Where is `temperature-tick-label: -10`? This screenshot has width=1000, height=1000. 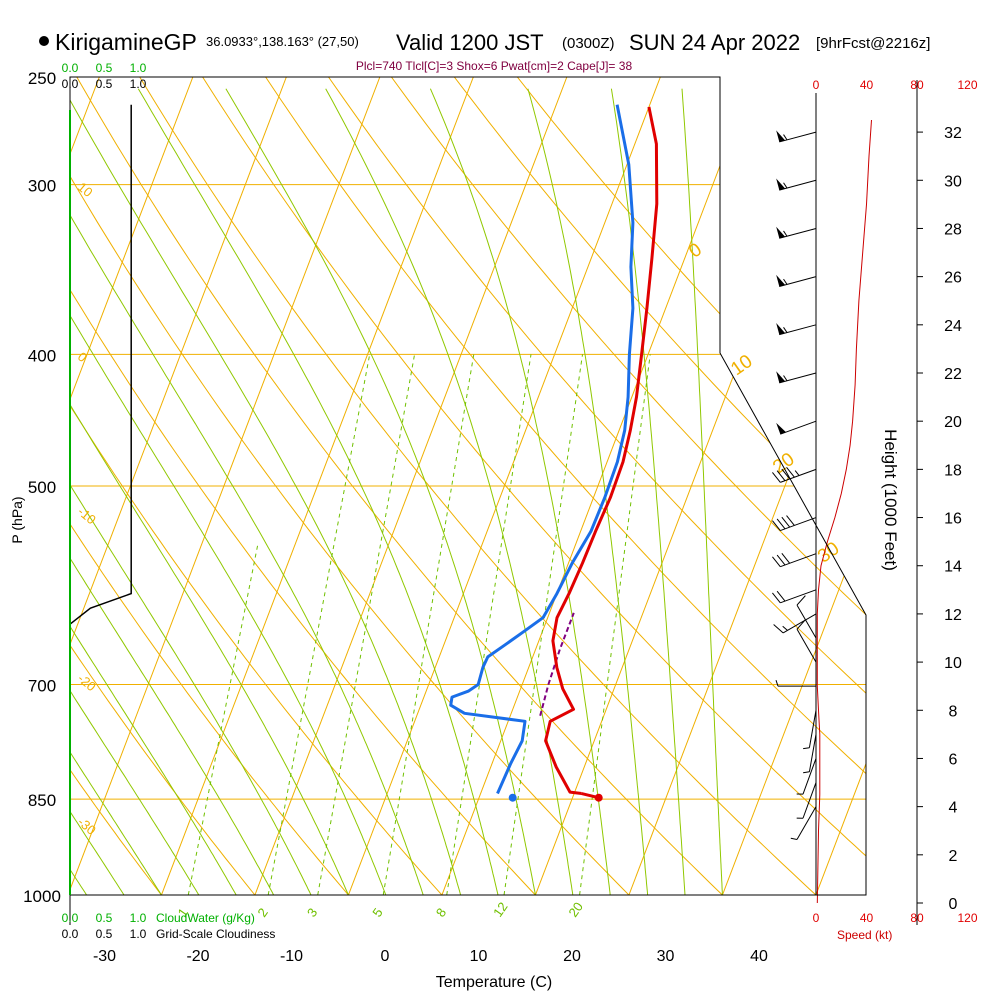
temperature-tick-label: -10 is located at coordinates (291, 956).